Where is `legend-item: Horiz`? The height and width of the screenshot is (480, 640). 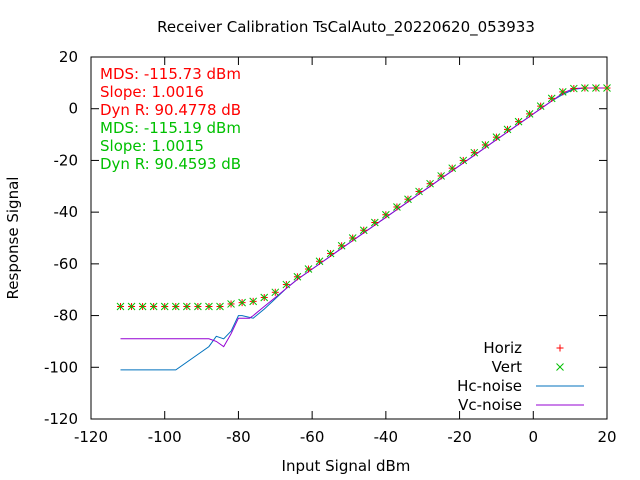 legend-item: Horiz is located at coordinates (523, 348).